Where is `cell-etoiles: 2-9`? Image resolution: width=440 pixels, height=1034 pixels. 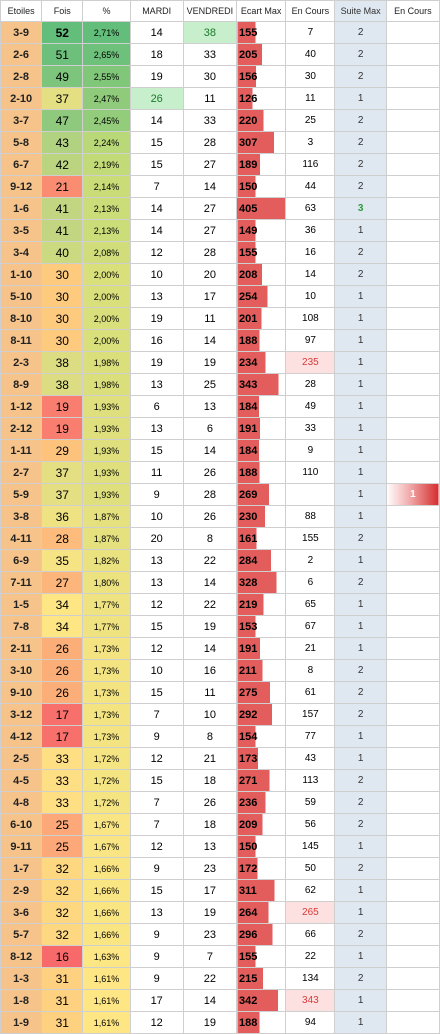 cell-etoiles: 2-9 is located at coordinates (21, 890).